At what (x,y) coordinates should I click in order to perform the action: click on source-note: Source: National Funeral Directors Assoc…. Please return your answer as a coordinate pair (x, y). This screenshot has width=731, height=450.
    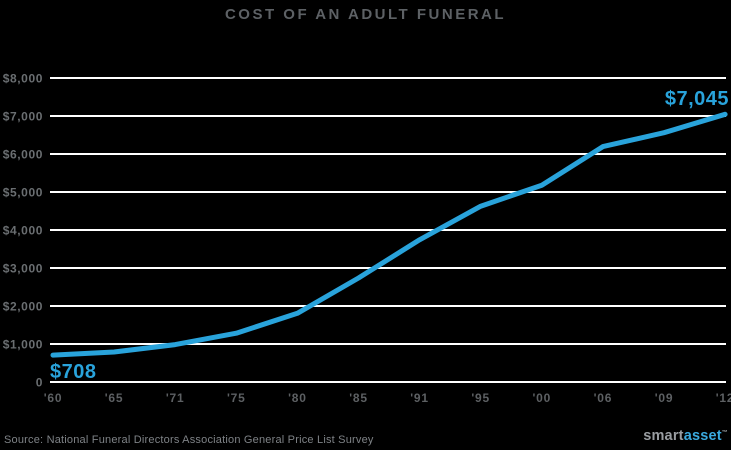
    Looking at the image, I should click on (189, 440).